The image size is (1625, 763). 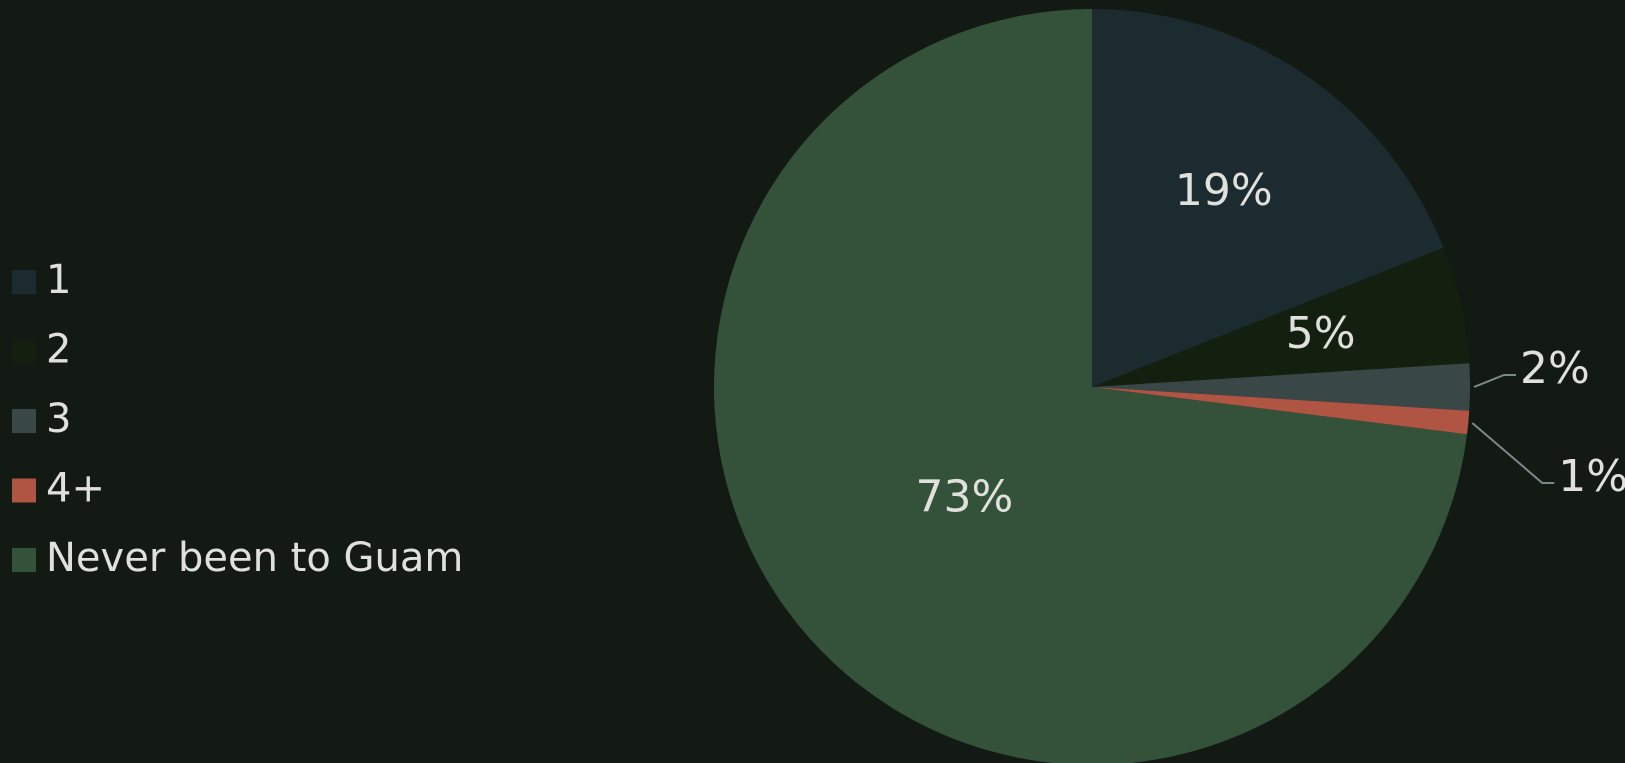 What do you see at coordinates (1591, 476) in the screenshot?
I see `data-label: 1%` at bounding box center [1591, 476].